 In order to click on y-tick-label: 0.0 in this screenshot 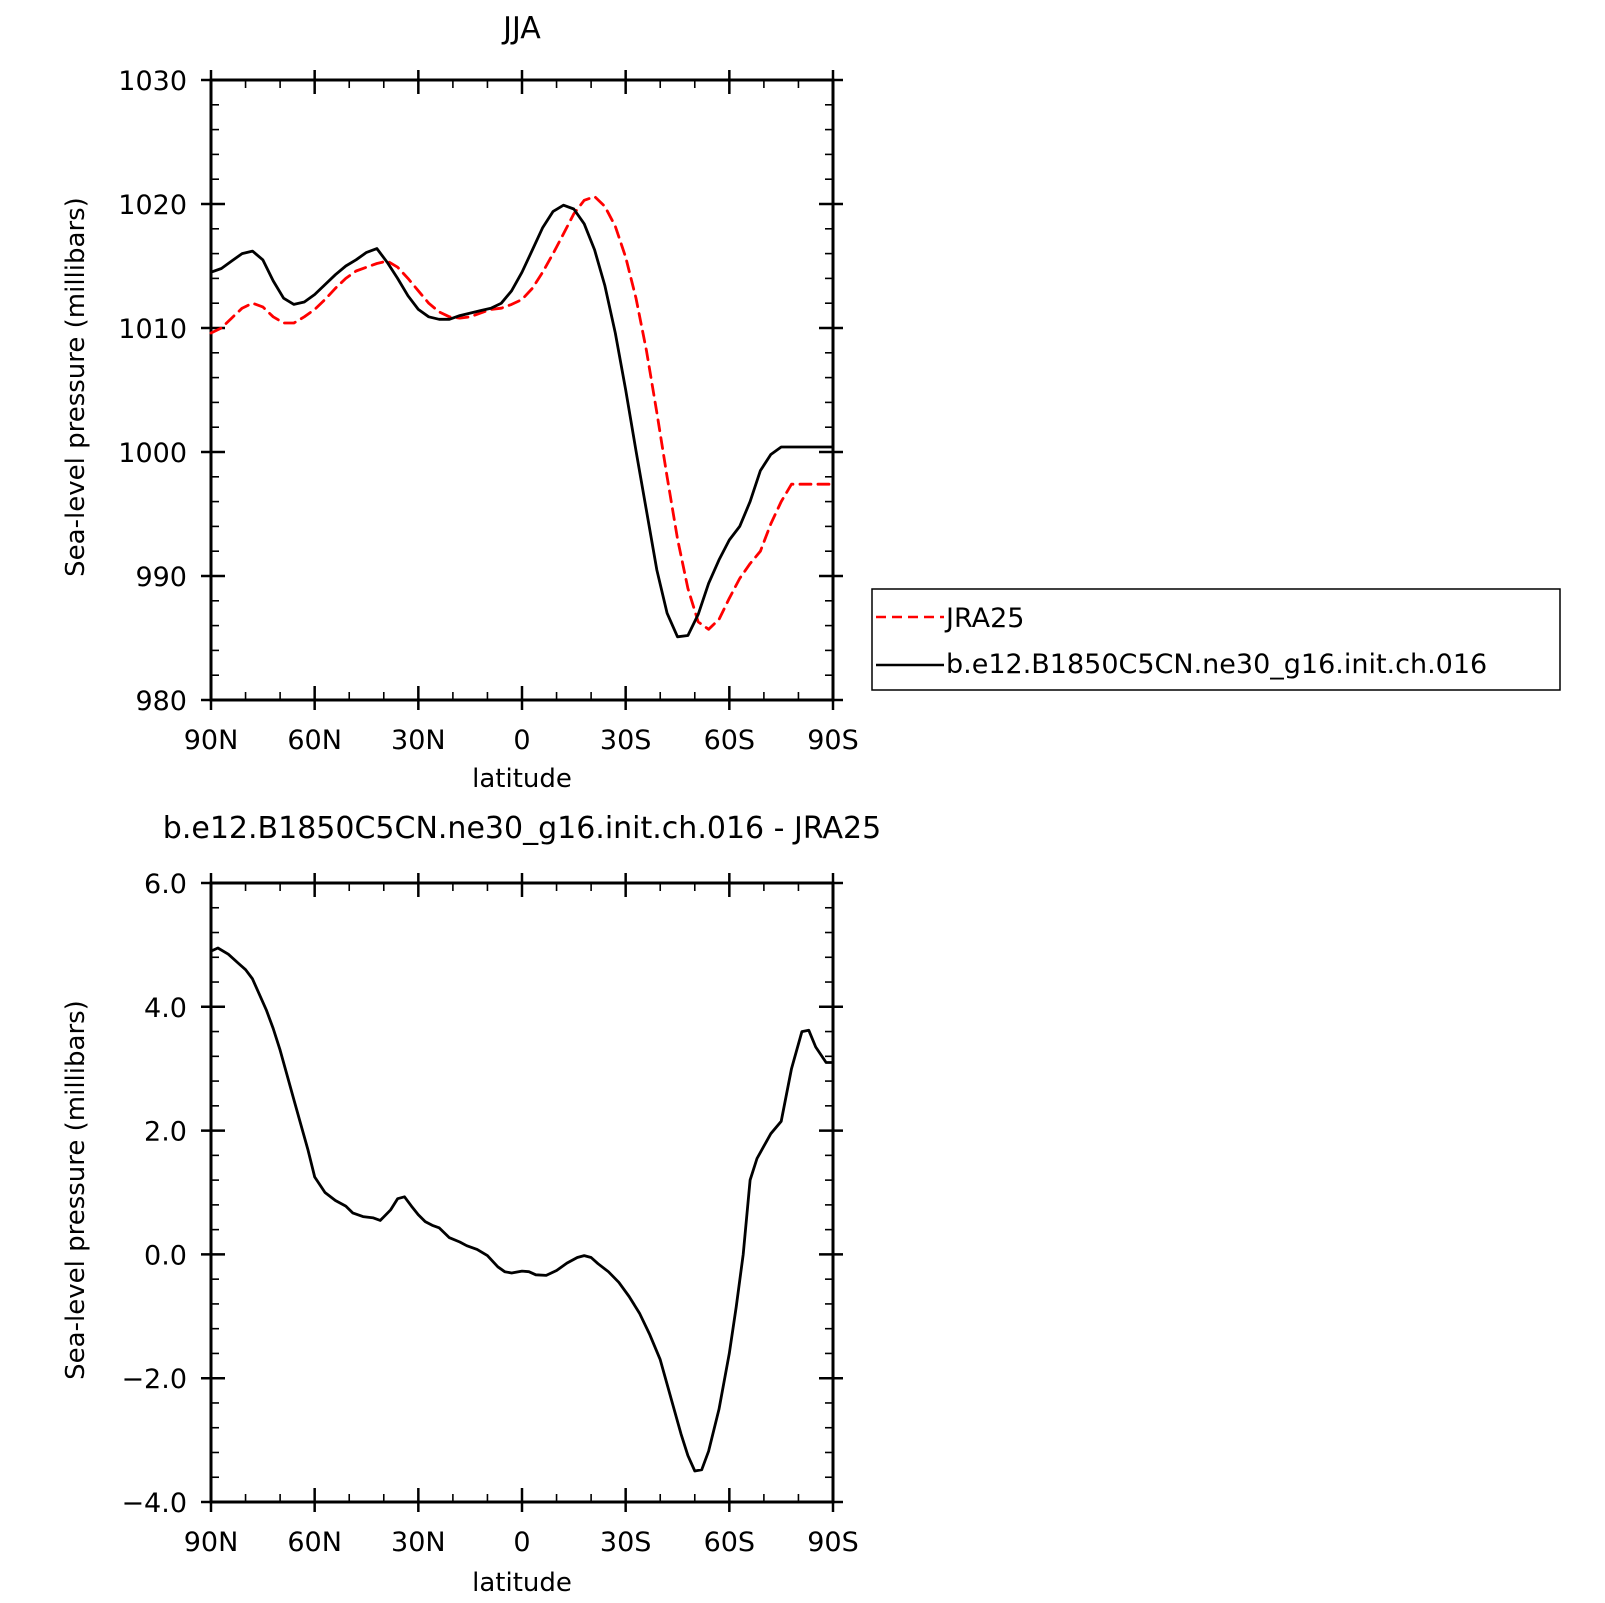, I will do `click(165, 1255)`.